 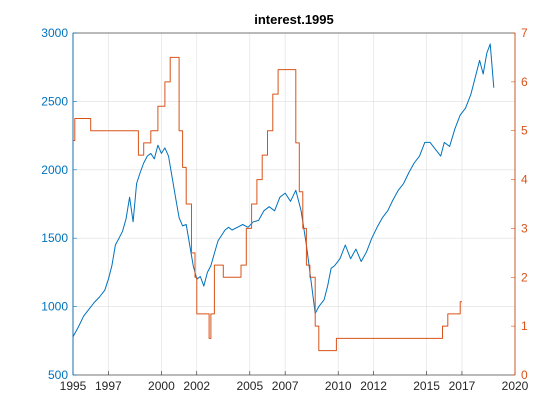 I want to click on chart-title: interest.1995, so click(x=294, y=19).